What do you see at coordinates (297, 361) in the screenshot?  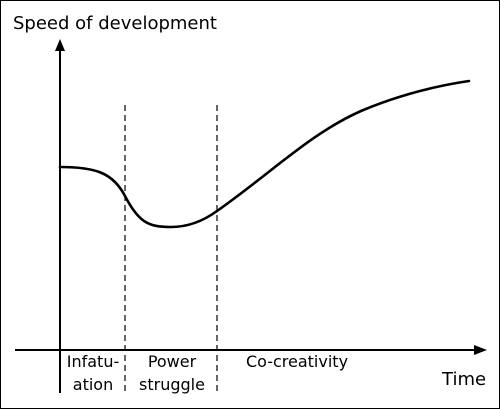 I see `phase-co-creativity-label: Co-creativity` at bounding box center [297, 361].